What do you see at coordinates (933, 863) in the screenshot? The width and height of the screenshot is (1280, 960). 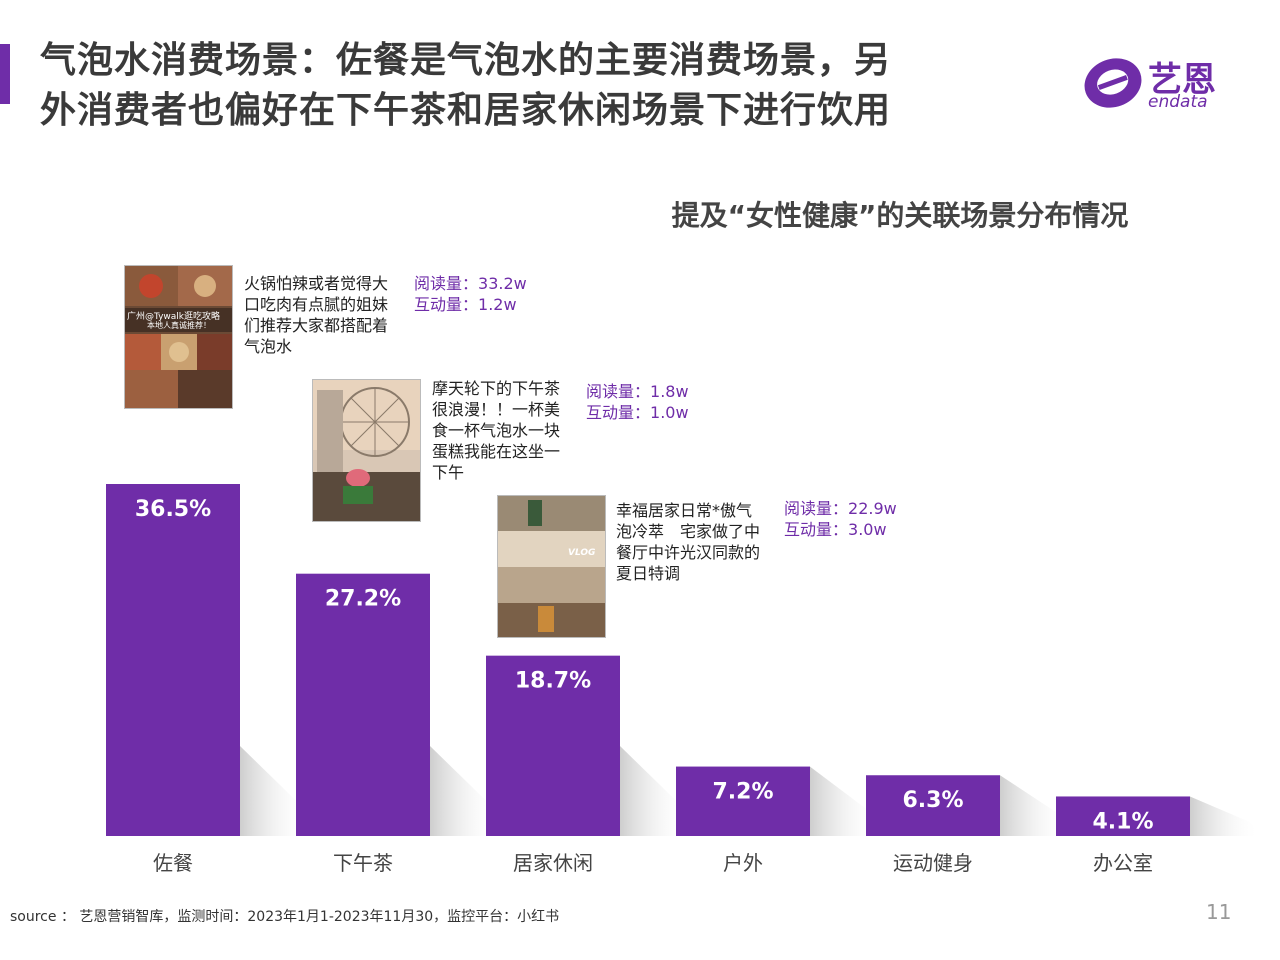 I see `category-label: 运动健身` at bounding box center [933, 863].